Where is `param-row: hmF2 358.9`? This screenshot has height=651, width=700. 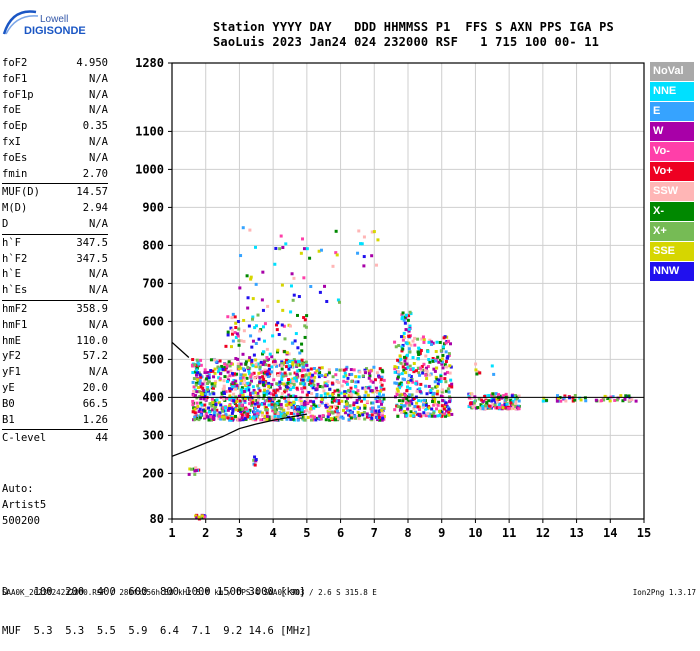 param-row: hmF2 358.9 is located at coordinates (55, 310).